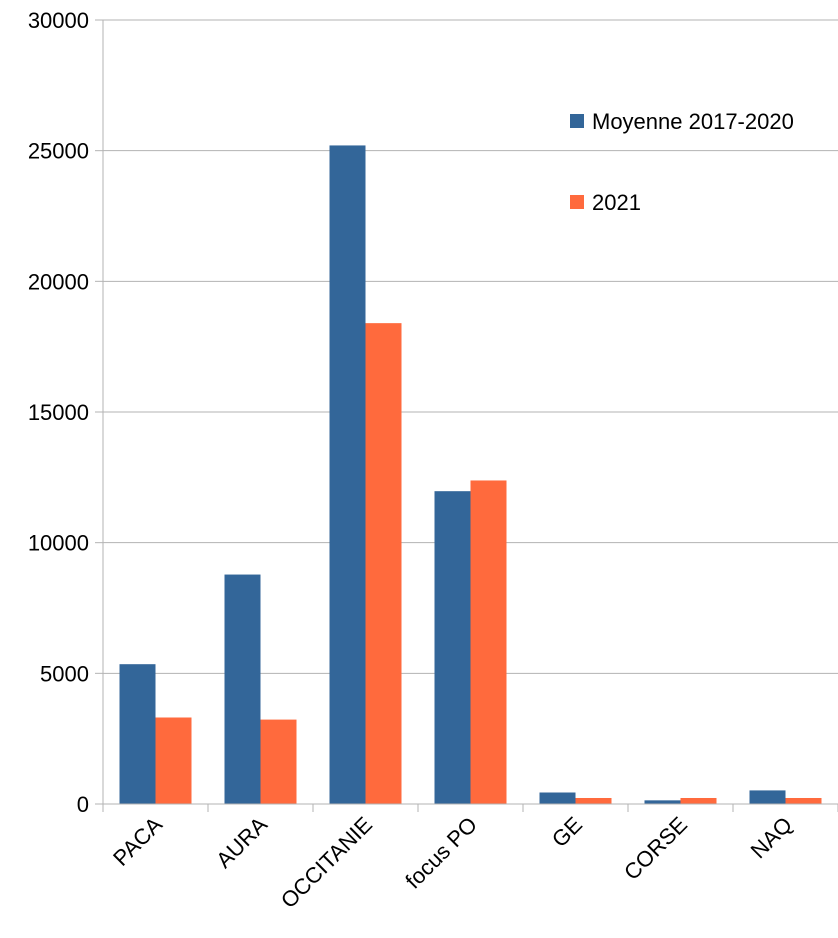 The width and height of the screenshot is (838, 938). I want to click on bar-moyenne-2017-2020-occitanie, so click(347, 474).